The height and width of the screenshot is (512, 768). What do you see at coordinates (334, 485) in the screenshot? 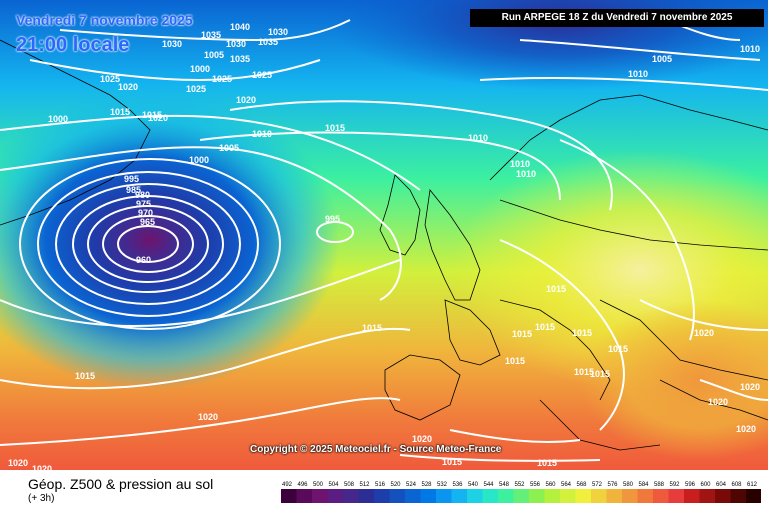
I see `legend-tick-label: 504` at bounding box center [334, 485].